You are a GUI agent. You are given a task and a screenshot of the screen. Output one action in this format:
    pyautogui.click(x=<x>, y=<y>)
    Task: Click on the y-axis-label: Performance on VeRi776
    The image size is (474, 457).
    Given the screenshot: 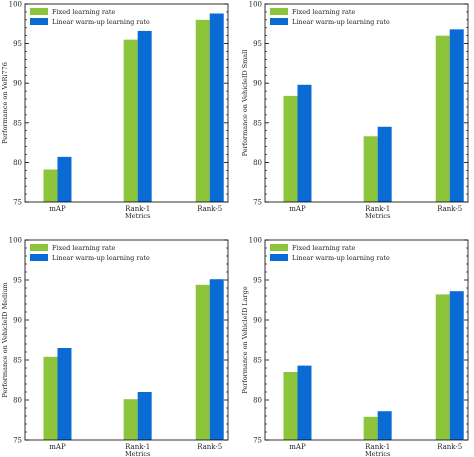 What is the action you would take?
    pyautogui.click(x=5, y=103)
    